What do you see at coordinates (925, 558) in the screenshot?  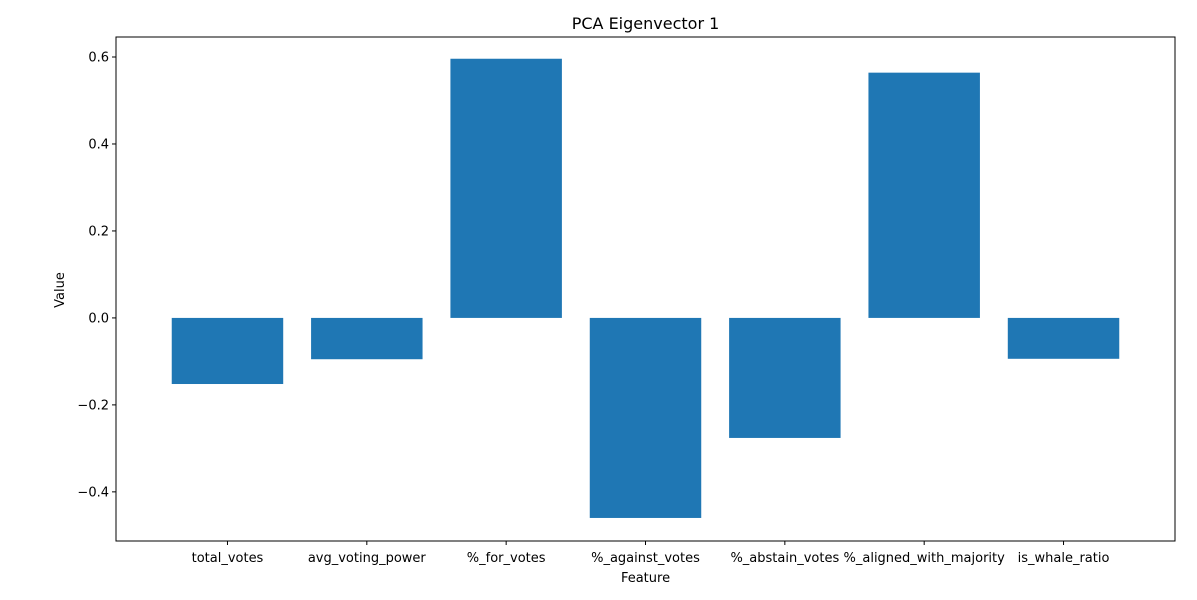 I see `x-tick-label: %_aligned_with_majority` at bounding box center [925, 558].